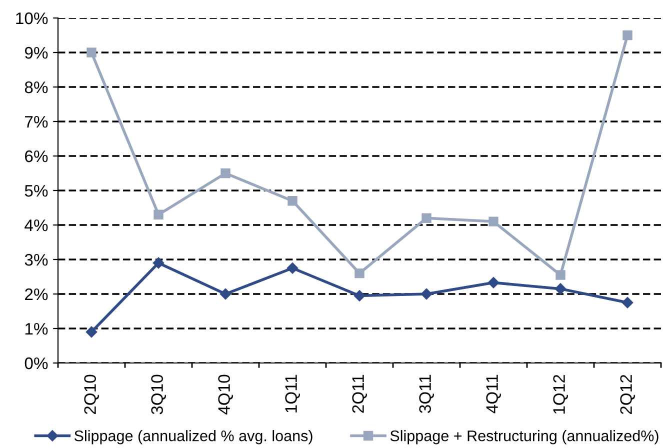  I want to click on y-tick-label: 6%, so click(36, 156).